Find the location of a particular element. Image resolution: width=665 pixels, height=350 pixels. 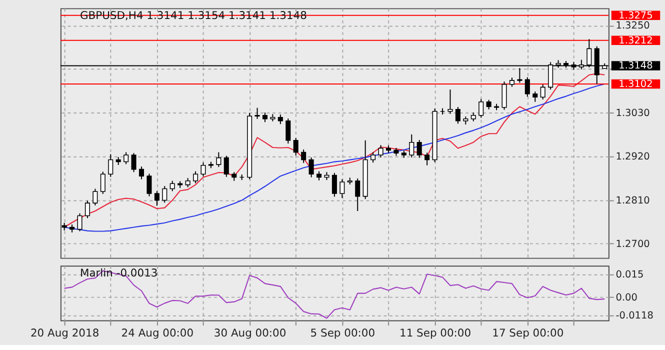

x-tick-label: 11 Sep 00:00 is located at coordinates (436, 333).